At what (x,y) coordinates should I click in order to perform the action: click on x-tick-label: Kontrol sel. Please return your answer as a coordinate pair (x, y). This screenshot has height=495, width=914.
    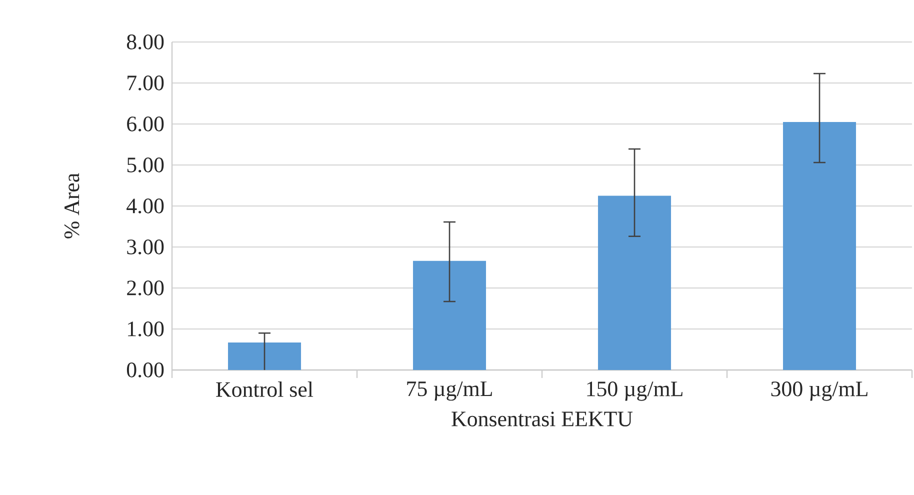
    Looking at the image, I should click on (265, 389).